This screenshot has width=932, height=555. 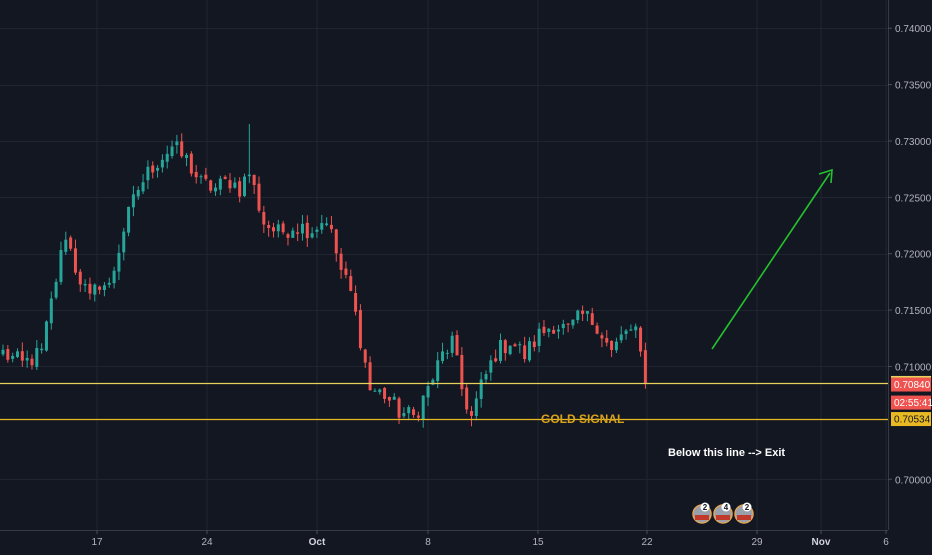 I want to click on time-axis: 17 24 Oct 8 15 22 29 Nov 6, so click(x=490, y=539).